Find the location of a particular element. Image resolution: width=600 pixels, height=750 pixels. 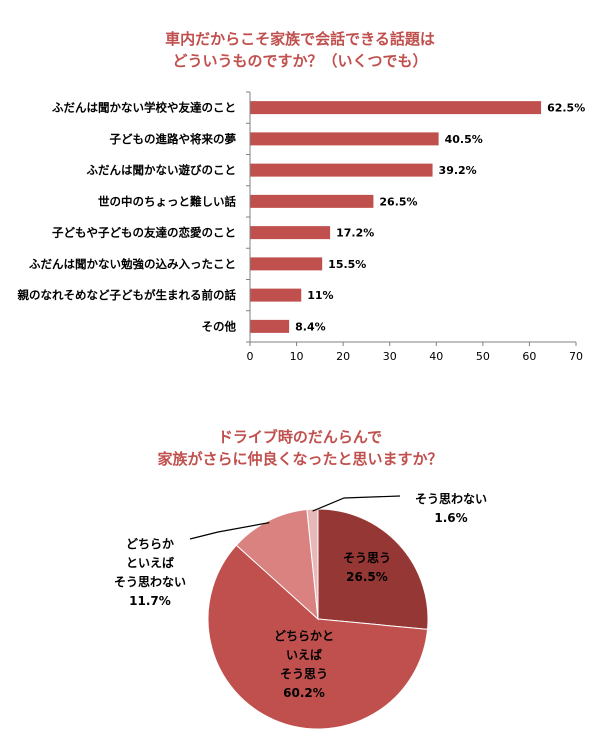

pie-value-label: 1.6% is located at coordinates (450, 518).